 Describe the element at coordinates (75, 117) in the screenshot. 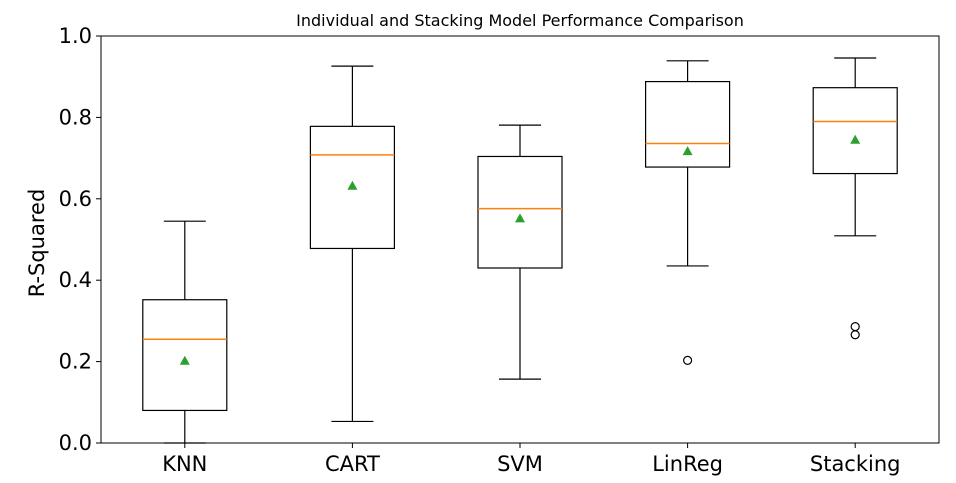

I see `y-tick-label: 0.8` at that location.